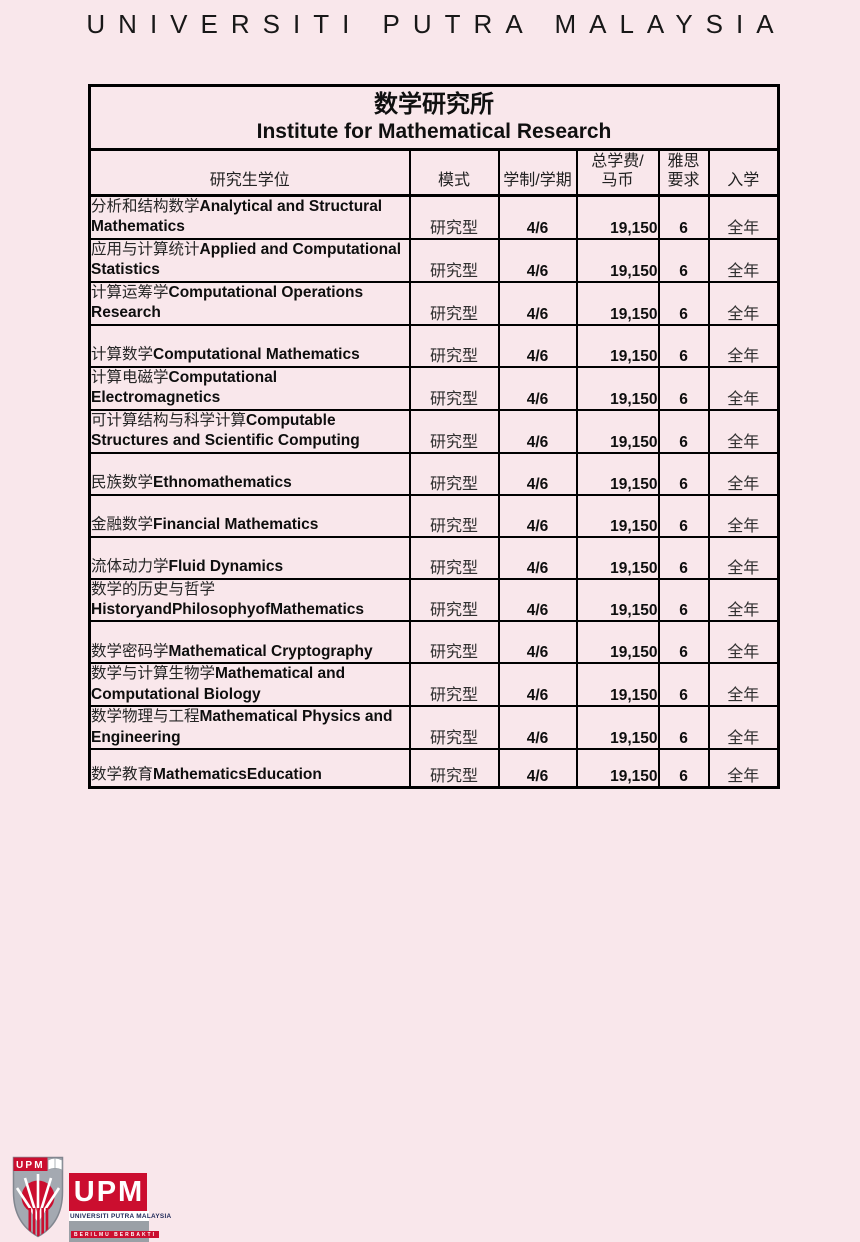  Describe the element at coordinates (38, 1197) in the screenshot. I see `upm-crest-icon: UPM` at that location.